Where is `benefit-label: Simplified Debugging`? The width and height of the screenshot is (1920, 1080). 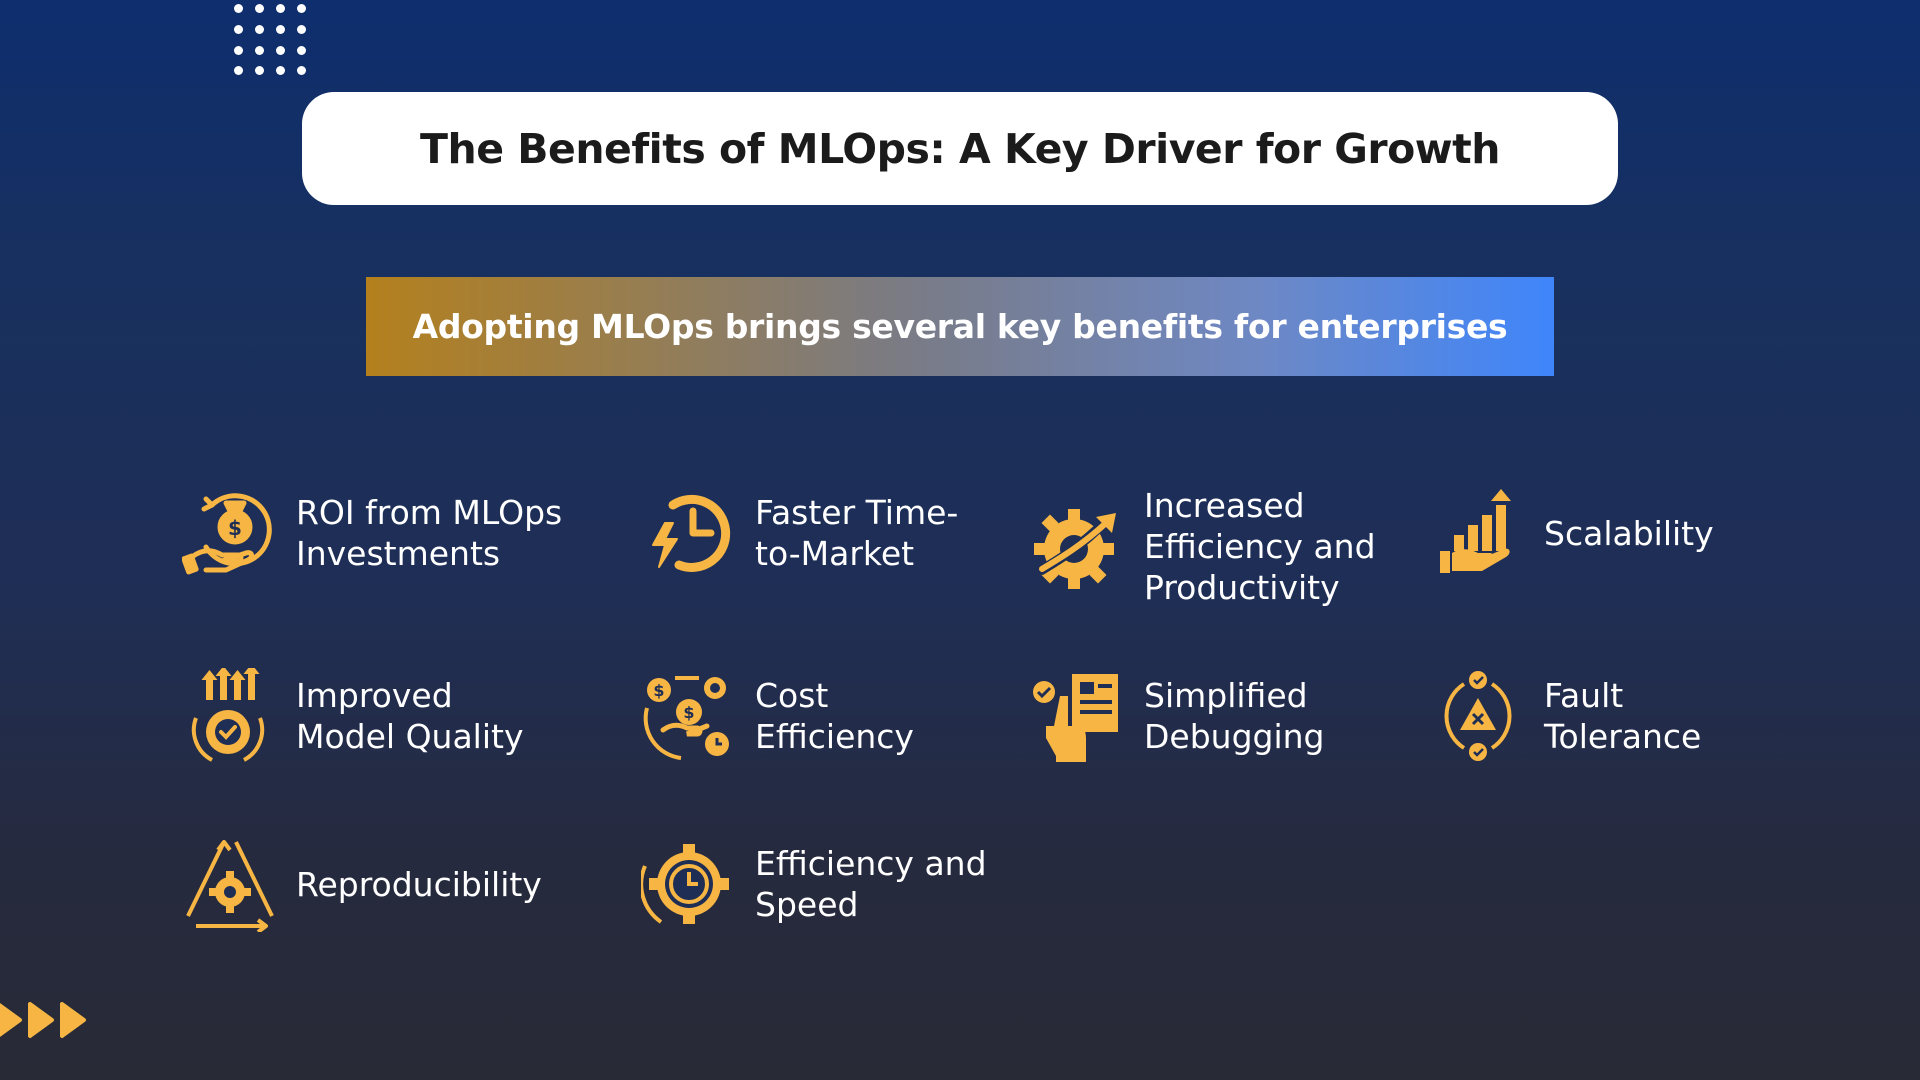 benefit-label: Simplified Debugging is located at coordinates (1234, 716).